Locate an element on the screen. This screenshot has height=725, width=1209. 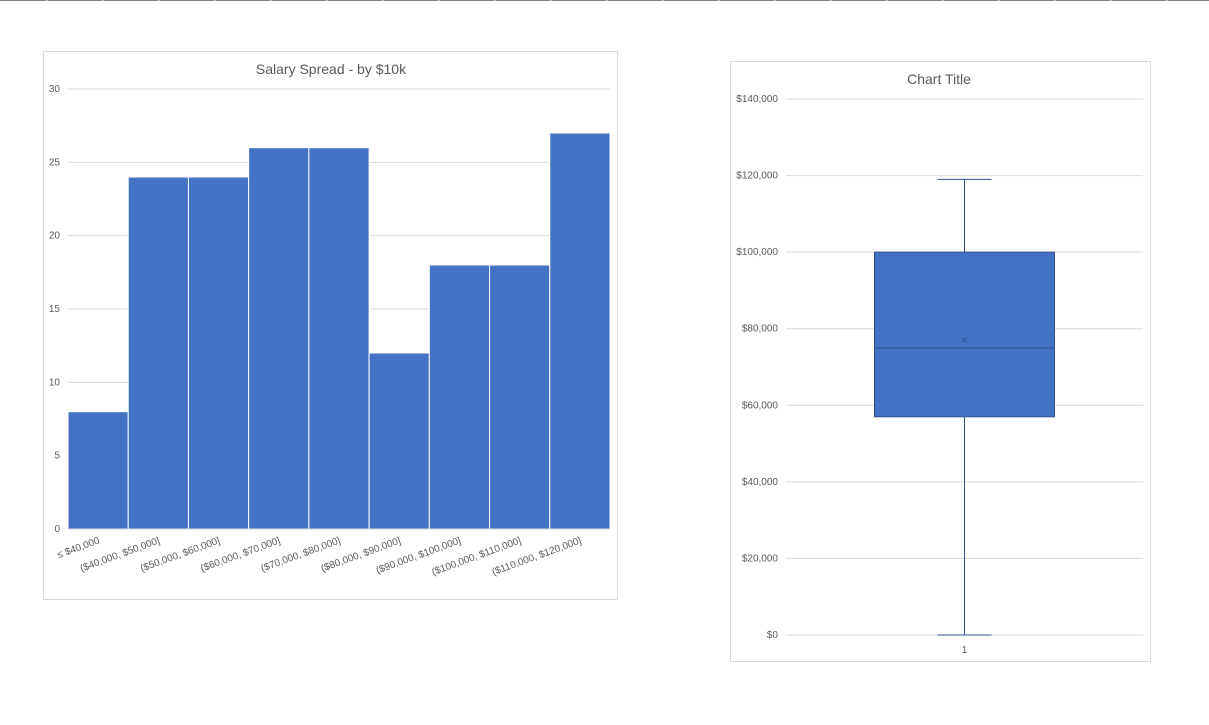
y-tick-label: 5 is located at coordinates (57, 456).